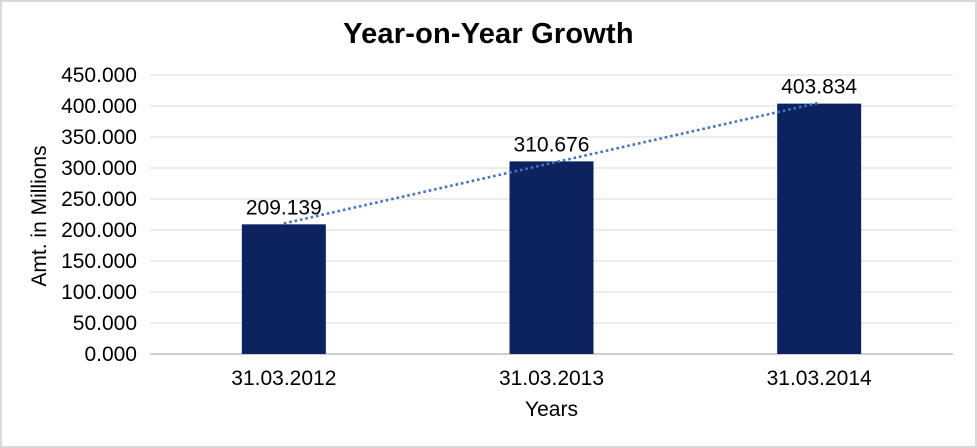  What do you see at coordinates (552, 144) in the screenshot?
I see `bar-value-label: 310.676` at bounding box center [552, 144].